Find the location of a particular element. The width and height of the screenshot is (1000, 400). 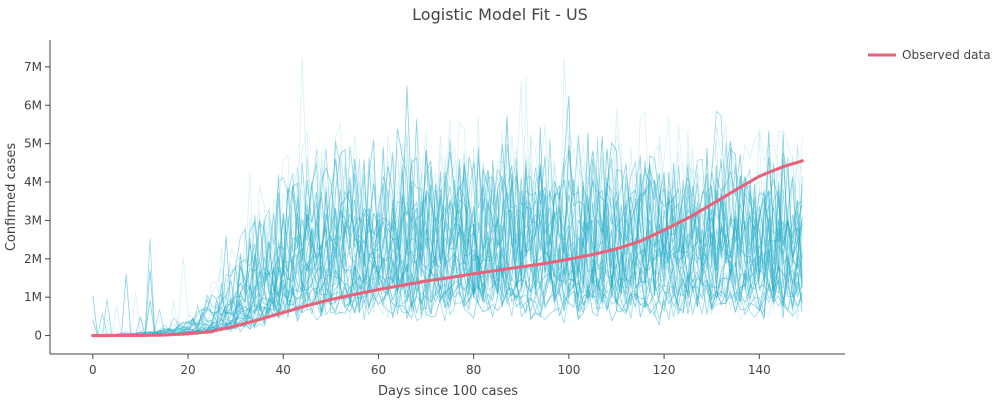

legend: Observed data is located at coordinates (929, 55).